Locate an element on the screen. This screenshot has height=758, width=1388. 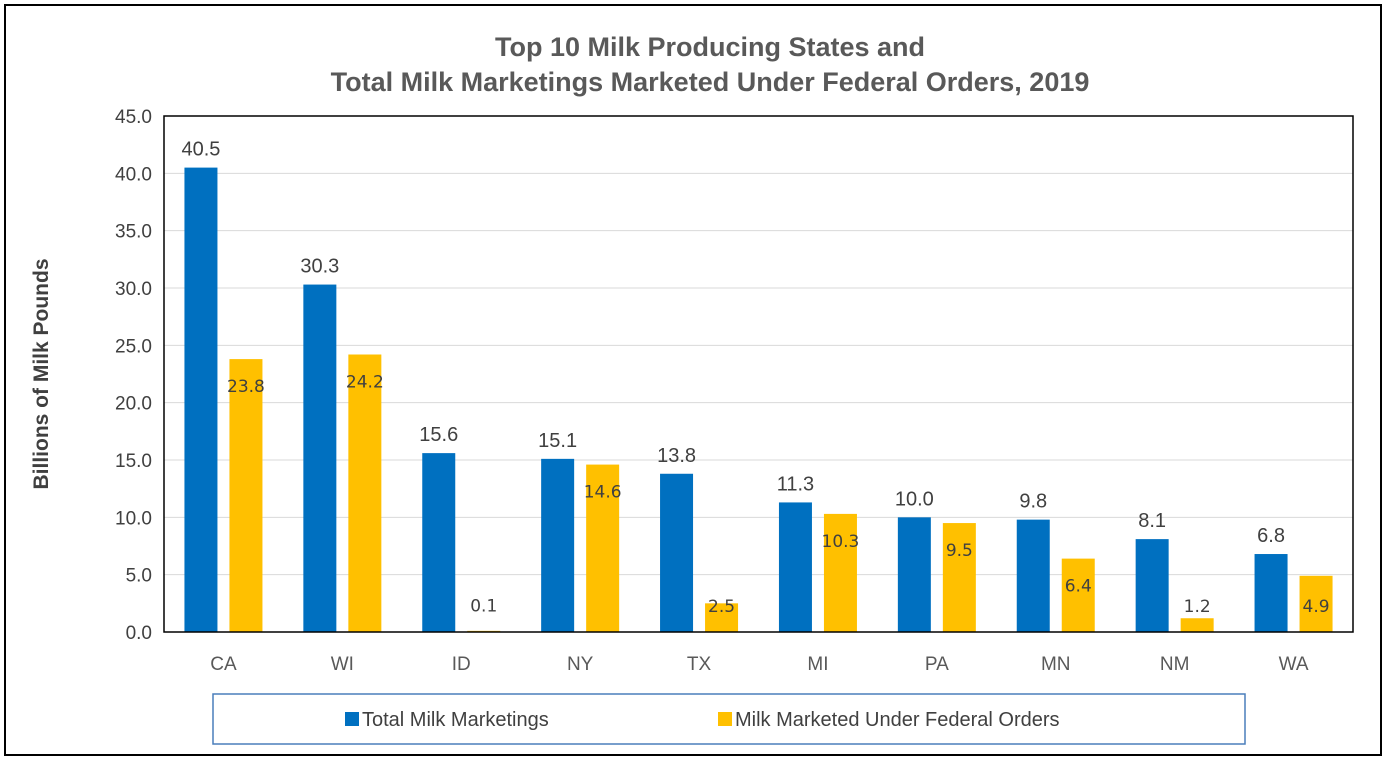
x-tick-label-mn: MN is located at coordinates (1056, 664).